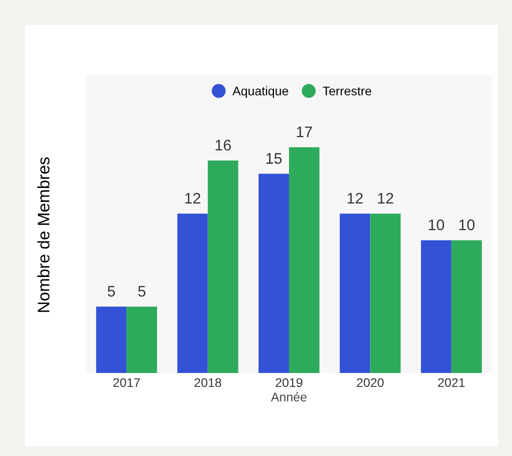 The width and height of the screenshot is (512, 456). What do you see at coordinates (223, 145) in the screenshot?
I see `data-label: 16` at bounding box center [223, 145].